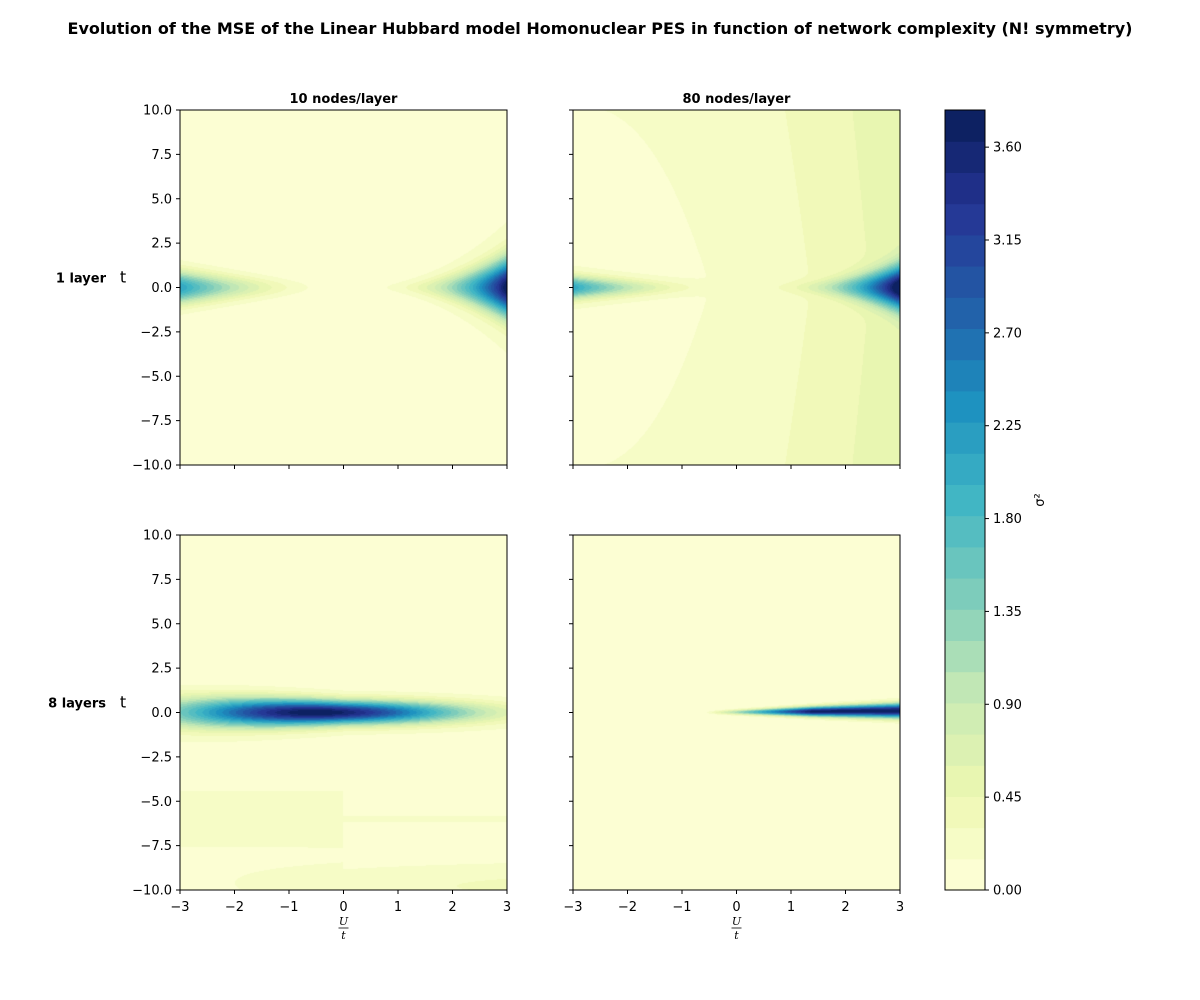  What do you see at coordinates (737, 99) in the screenshot?
I see `column-title: 80 nodes/layer` at bounding box center [737, 99].